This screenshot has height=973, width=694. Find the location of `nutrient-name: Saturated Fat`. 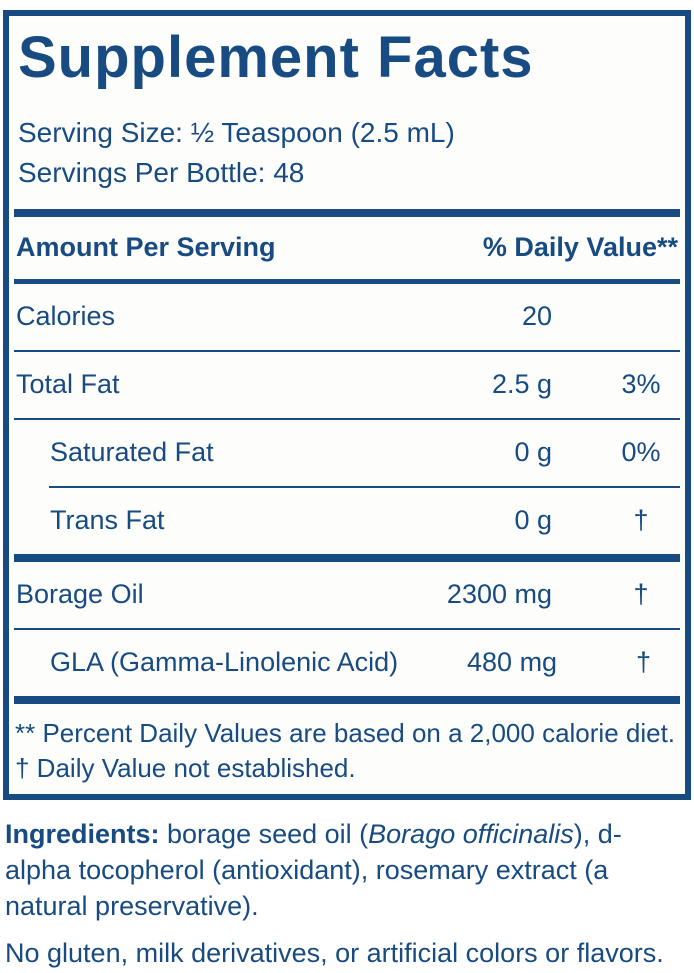

nutrient-name: Saturated Fat is located at coordinates (132, 452).